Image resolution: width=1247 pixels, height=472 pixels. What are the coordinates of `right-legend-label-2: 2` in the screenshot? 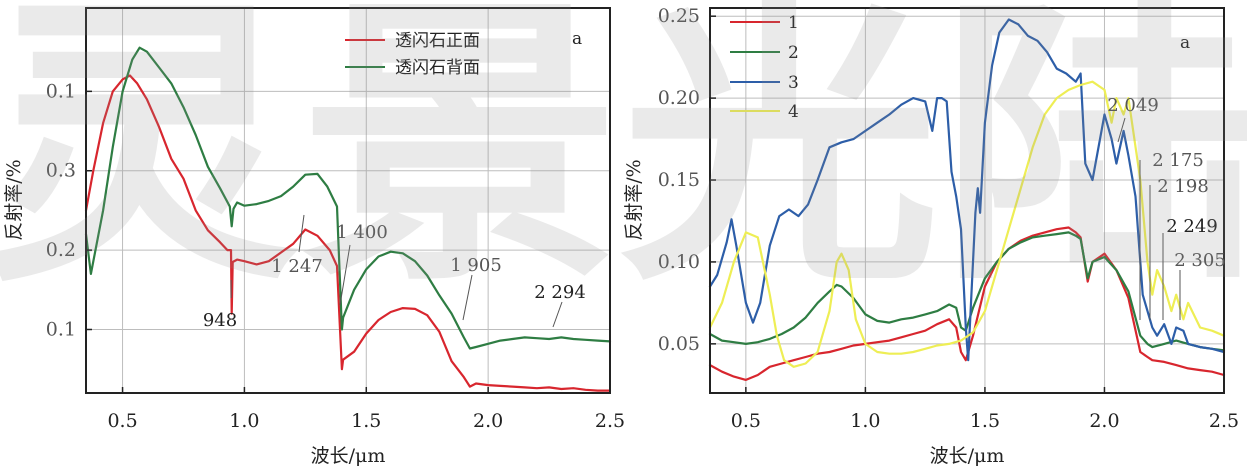 It's located at (793, 53).